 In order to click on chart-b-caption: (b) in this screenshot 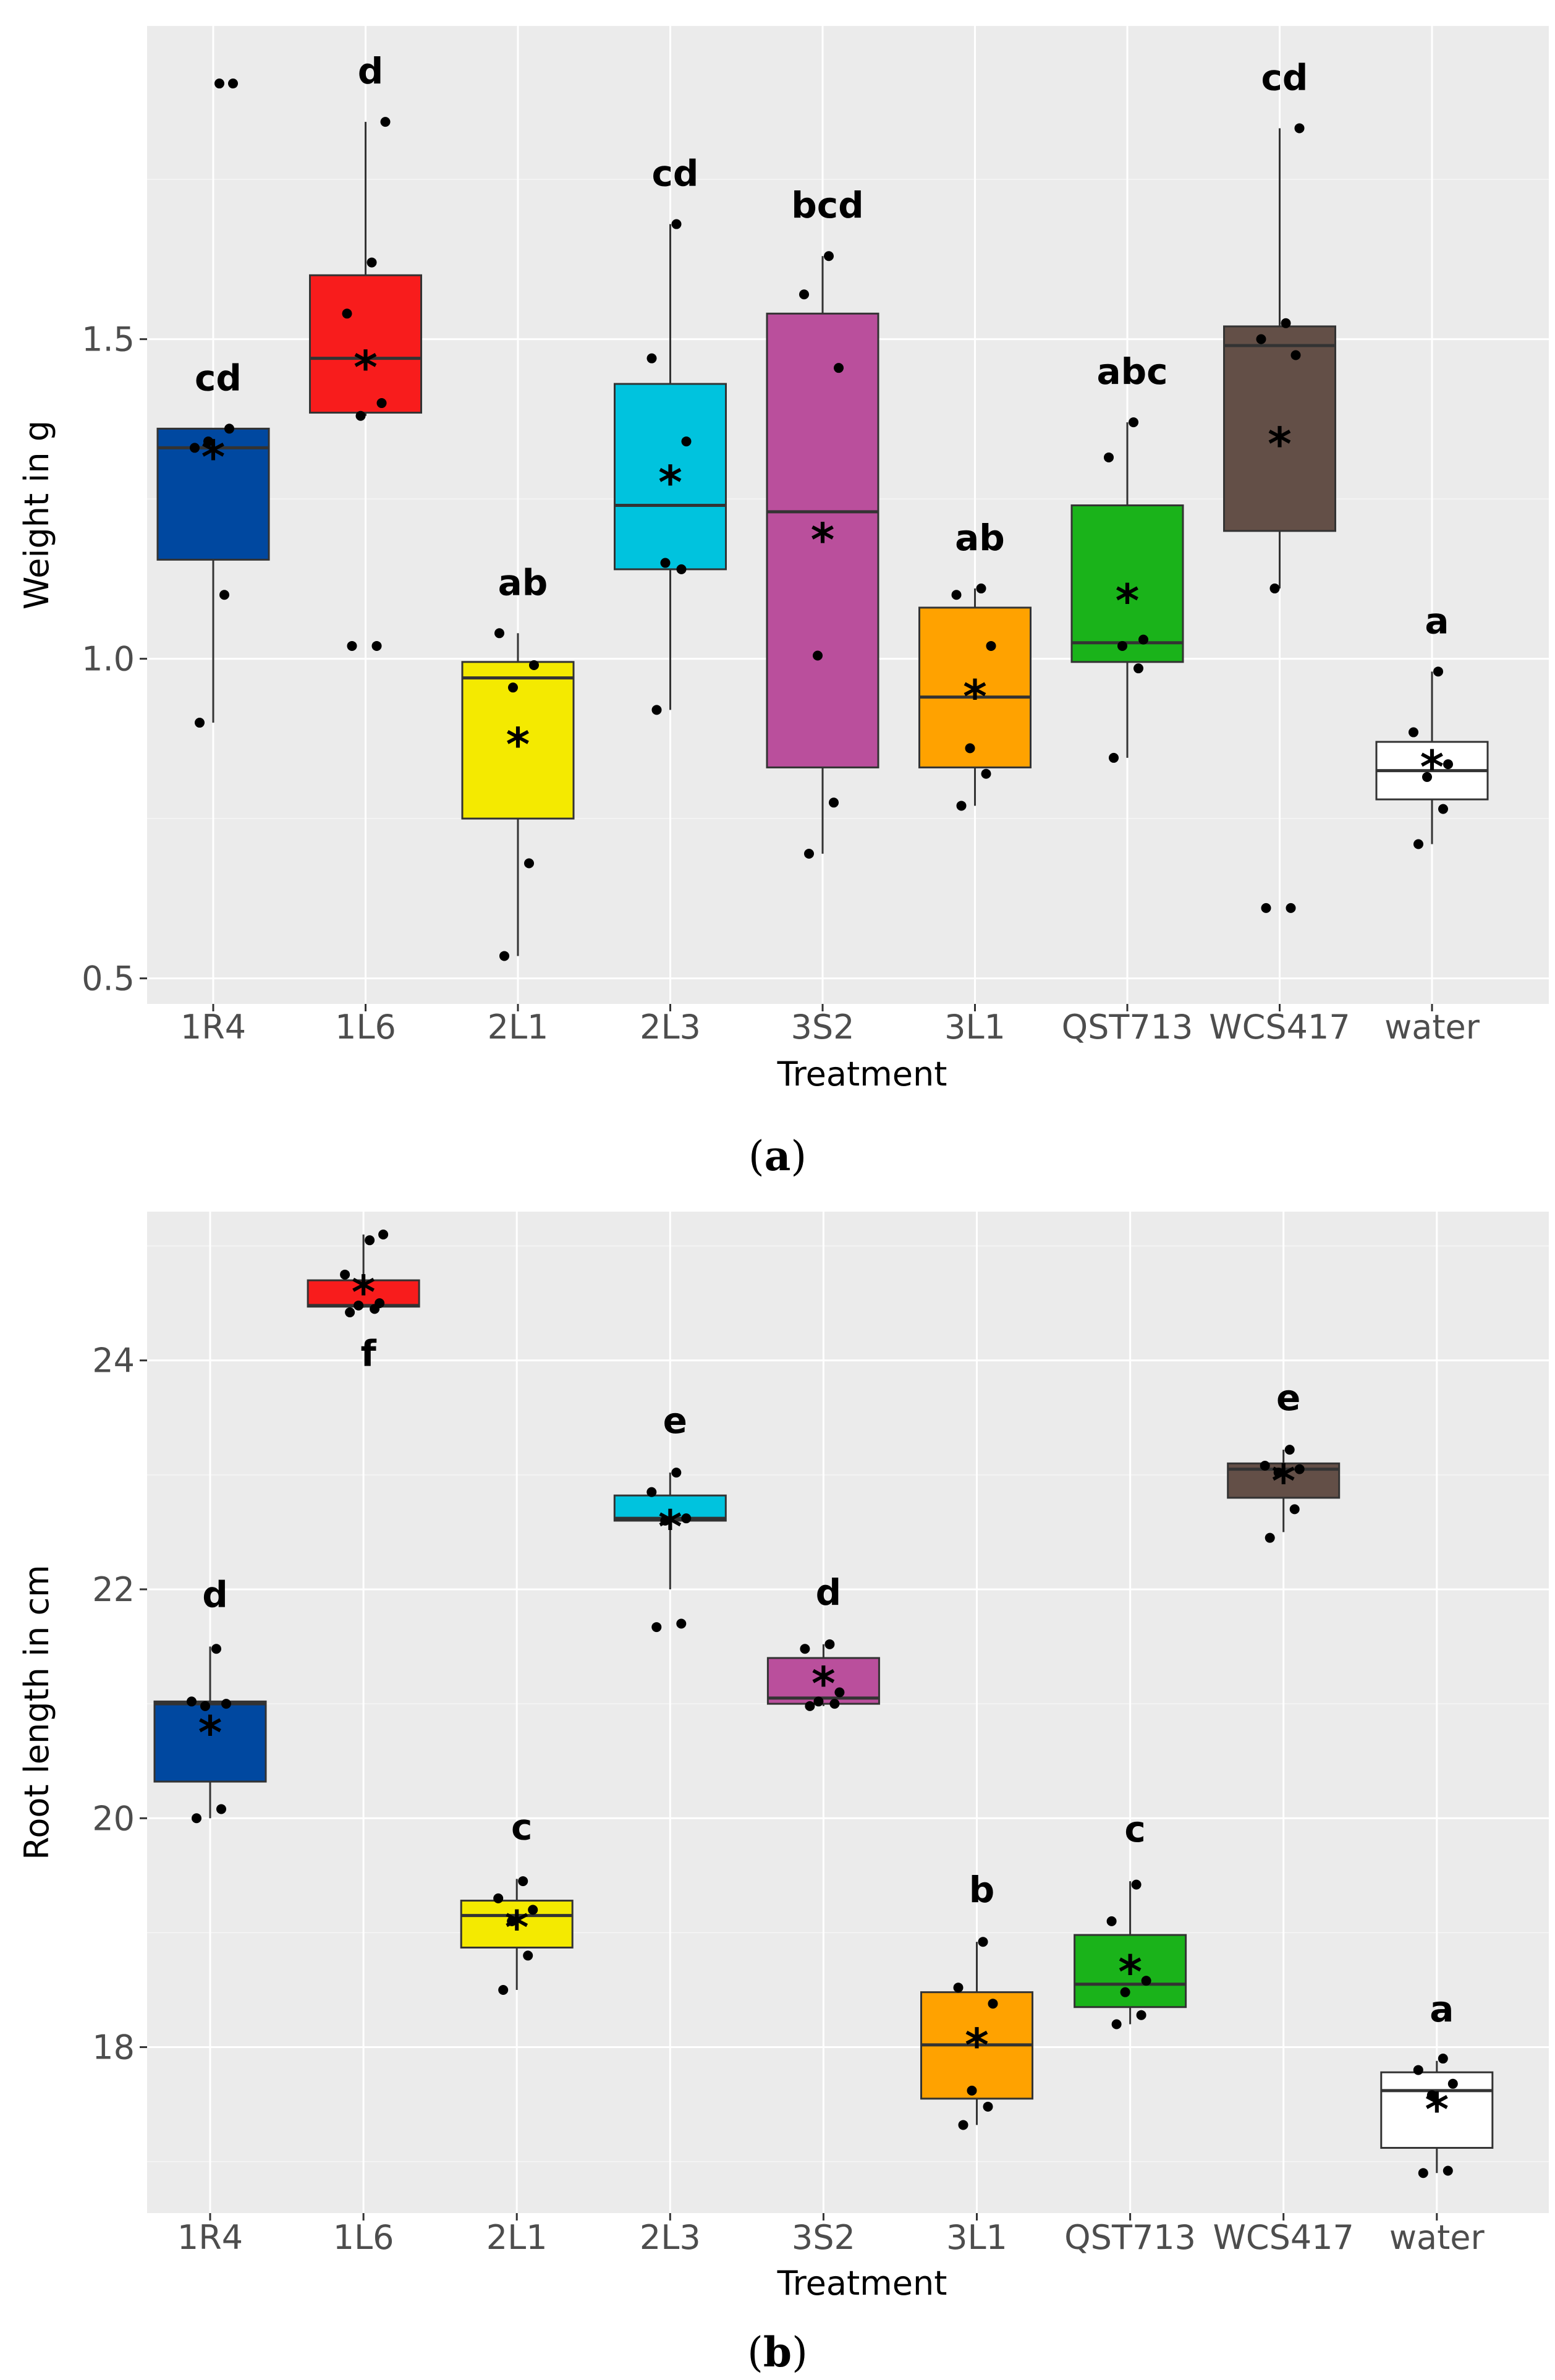, I will do `click(778, 2352)`.